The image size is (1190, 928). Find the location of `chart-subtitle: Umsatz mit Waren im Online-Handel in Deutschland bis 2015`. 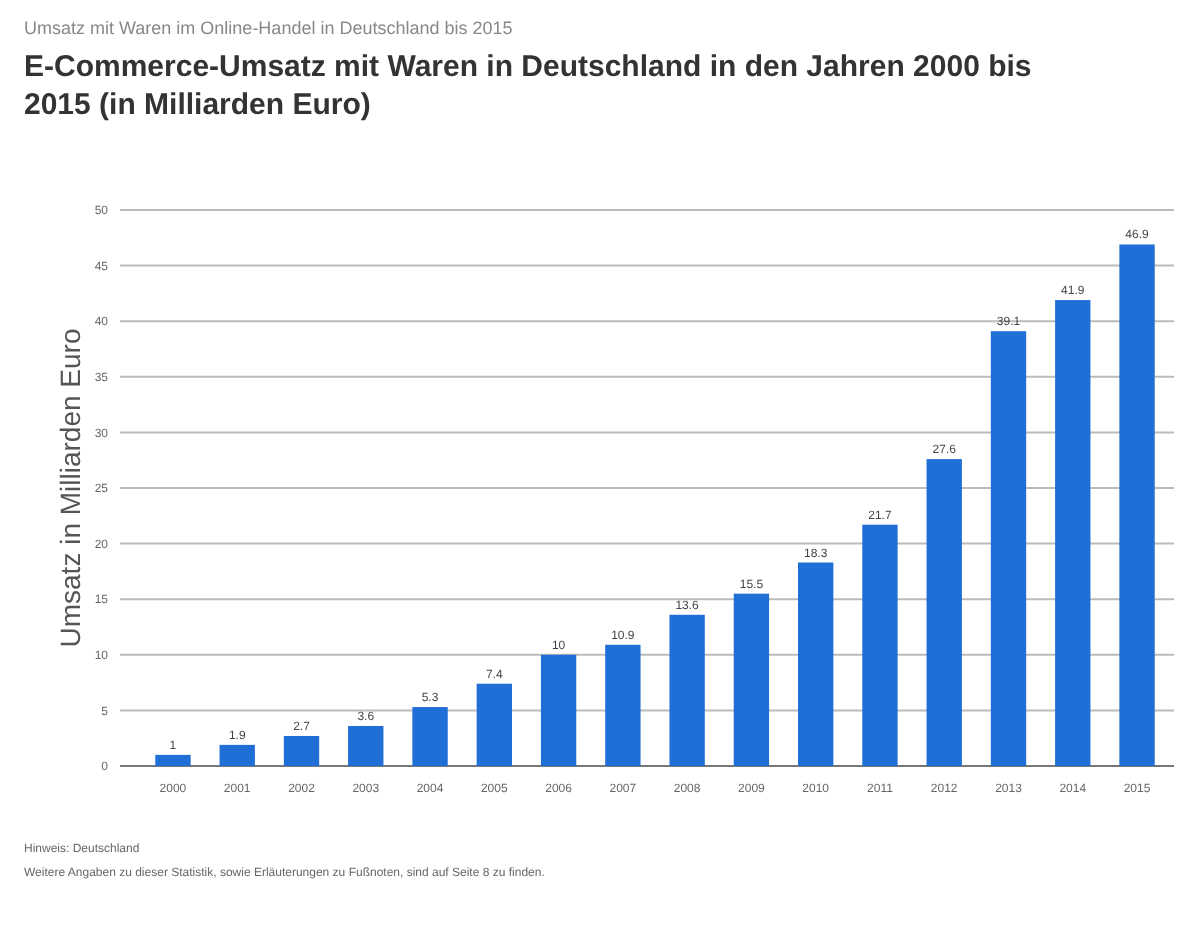

chart-subtitle: Umsatz mit Waren im Online-Handel in Deutschland bis 2015 is located at coordinates (268, 28).